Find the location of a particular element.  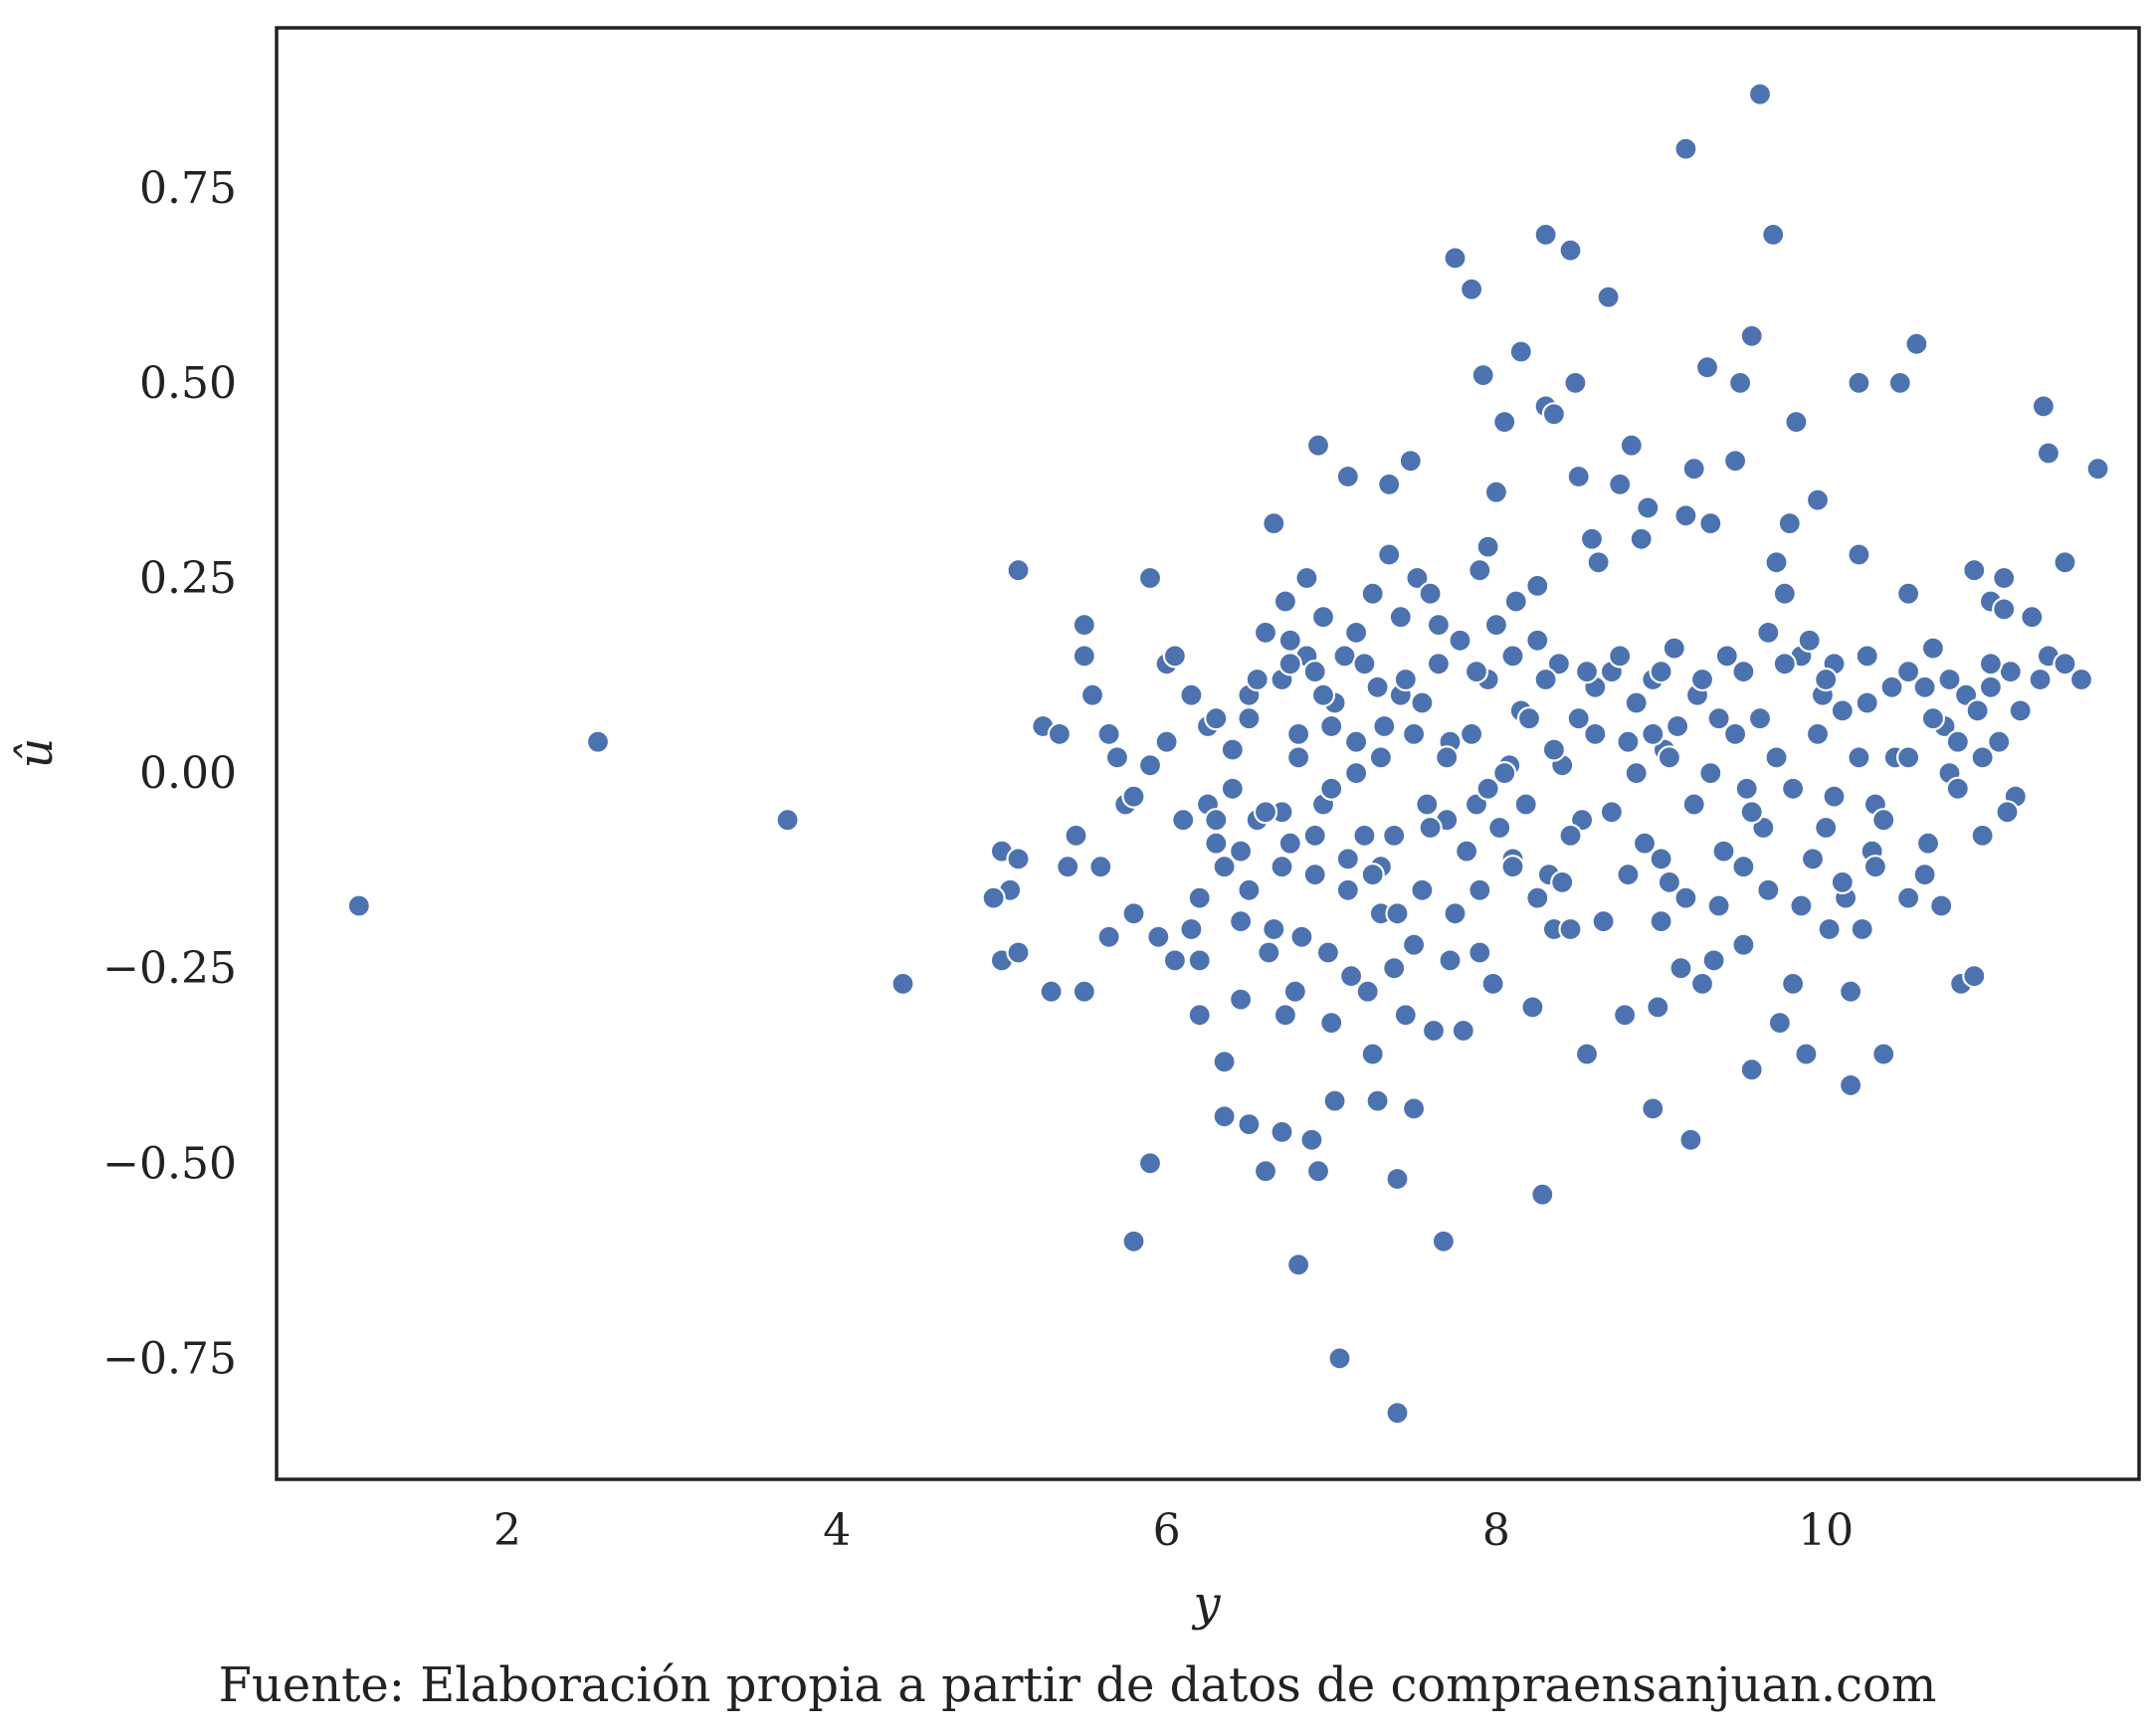

x-tick-label: 2 is located at coordinates (507, 1531).